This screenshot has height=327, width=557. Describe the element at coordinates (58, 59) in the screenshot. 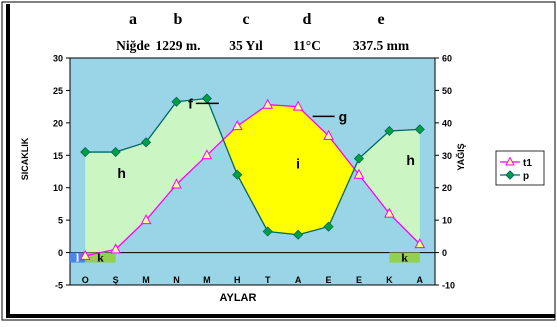

I see `y-tick-label-left: 30` at that location.